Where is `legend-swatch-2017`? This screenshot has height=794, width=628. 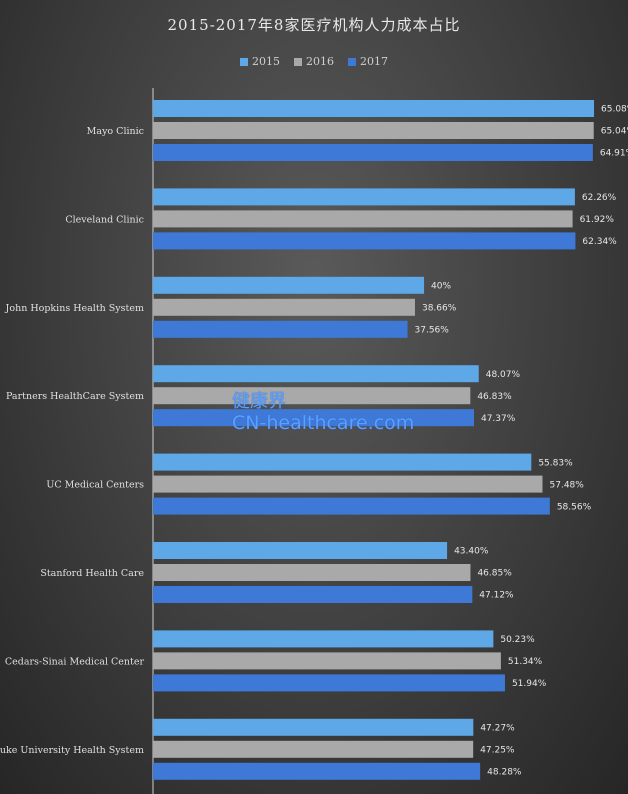 legend-swatch-2017 is located at coordinates (352, 61).